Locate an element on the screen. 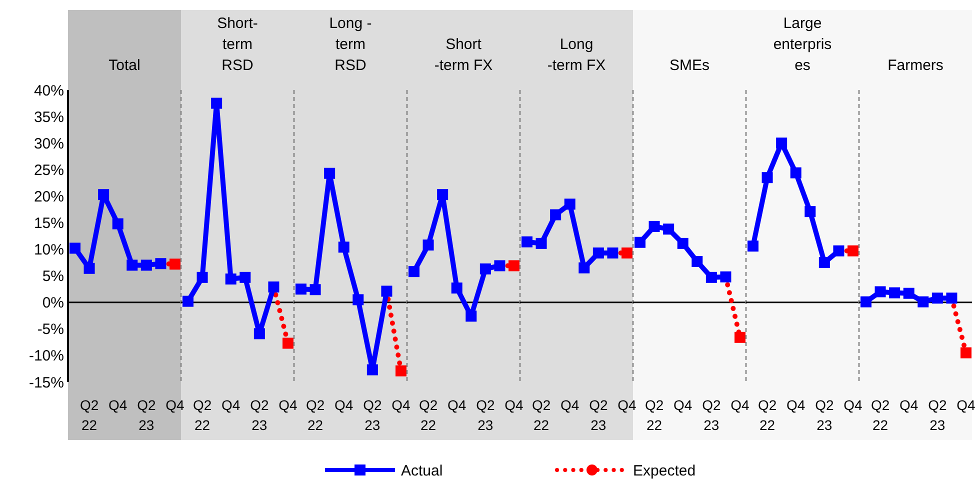  chart-title: SMEs is located at coordinates (689, 65).